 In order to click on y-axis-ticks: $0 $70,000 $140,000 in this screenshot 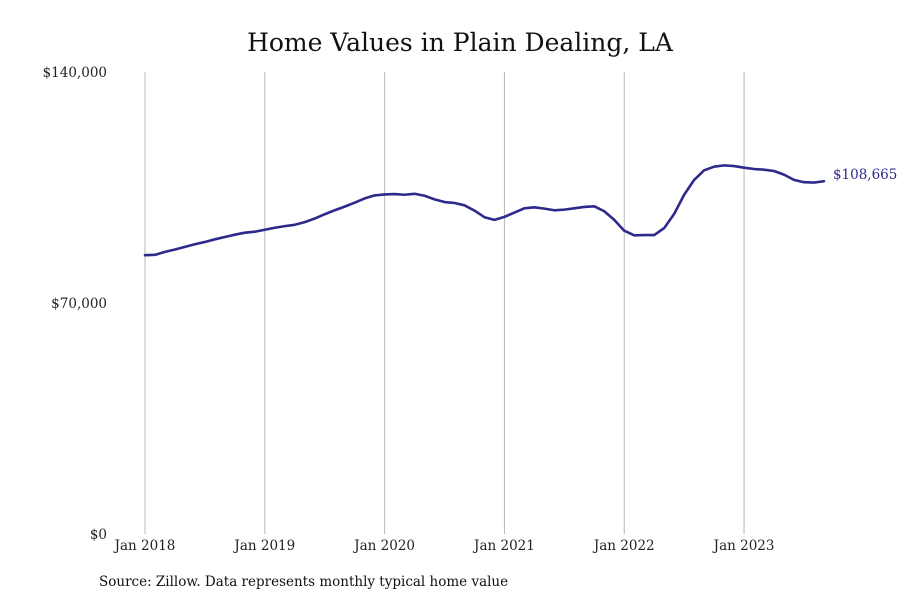, I will do `click(75, 304)`.